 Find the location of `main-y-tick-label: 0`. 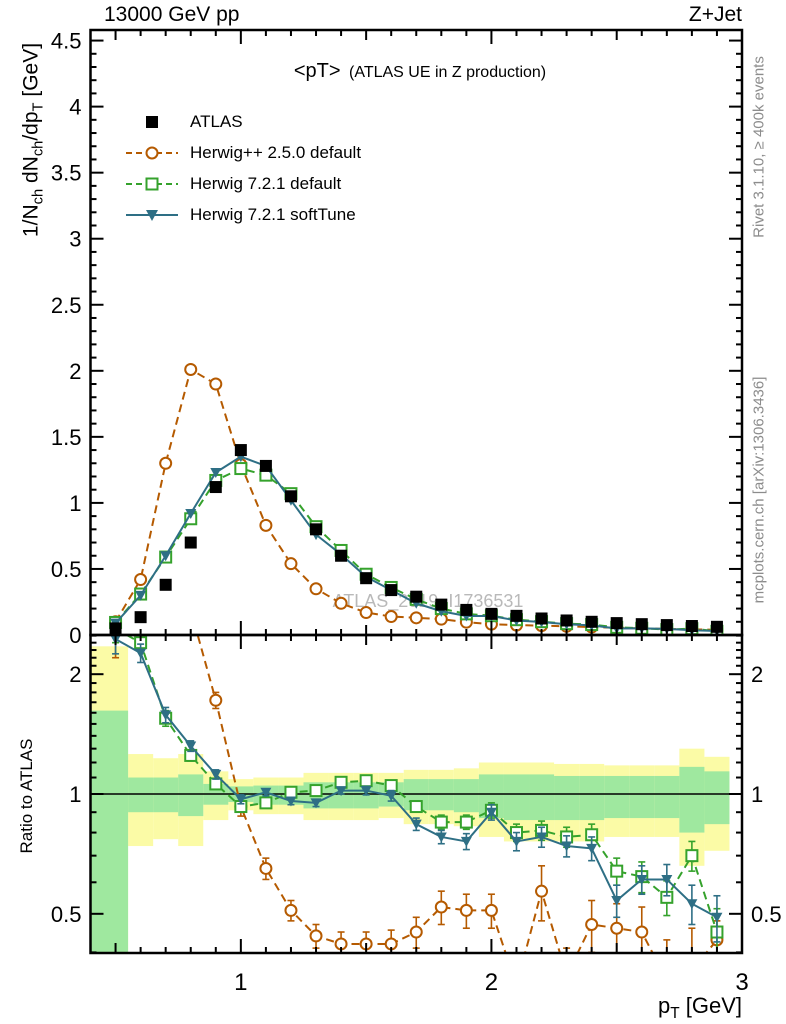

main-y-tick-label: 0 is located at coordinates (75, 635).